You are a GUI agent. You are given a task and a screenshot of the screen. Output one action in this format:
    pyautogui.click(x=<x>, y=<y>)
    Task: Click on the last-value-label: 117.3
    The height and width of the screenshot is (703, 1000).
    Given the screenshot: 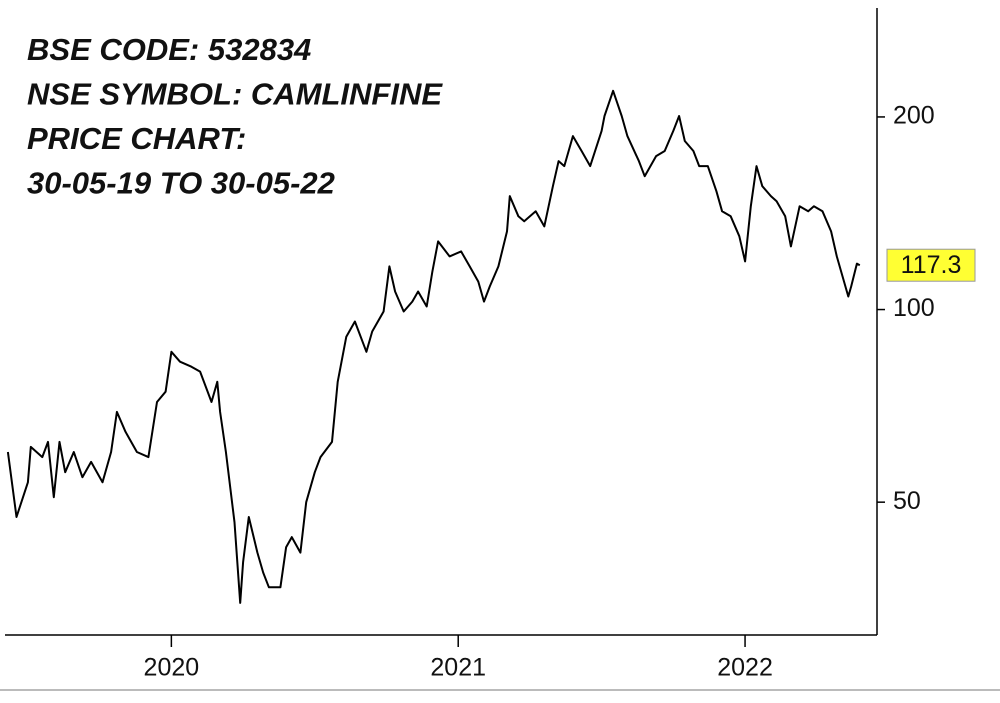 What is the action you would take?
    pyautogui.click(x=931, y=265)
    